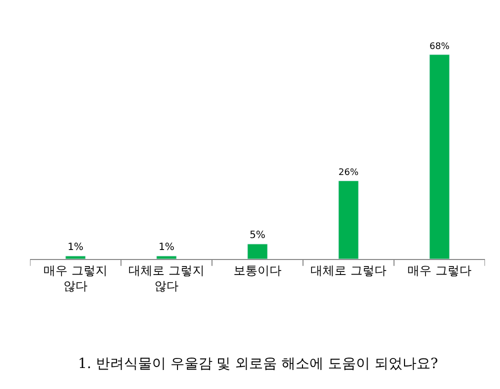 The height and width of the screenshot is (389, 500). I want to click on data-label: 26%, so click(348, 173).